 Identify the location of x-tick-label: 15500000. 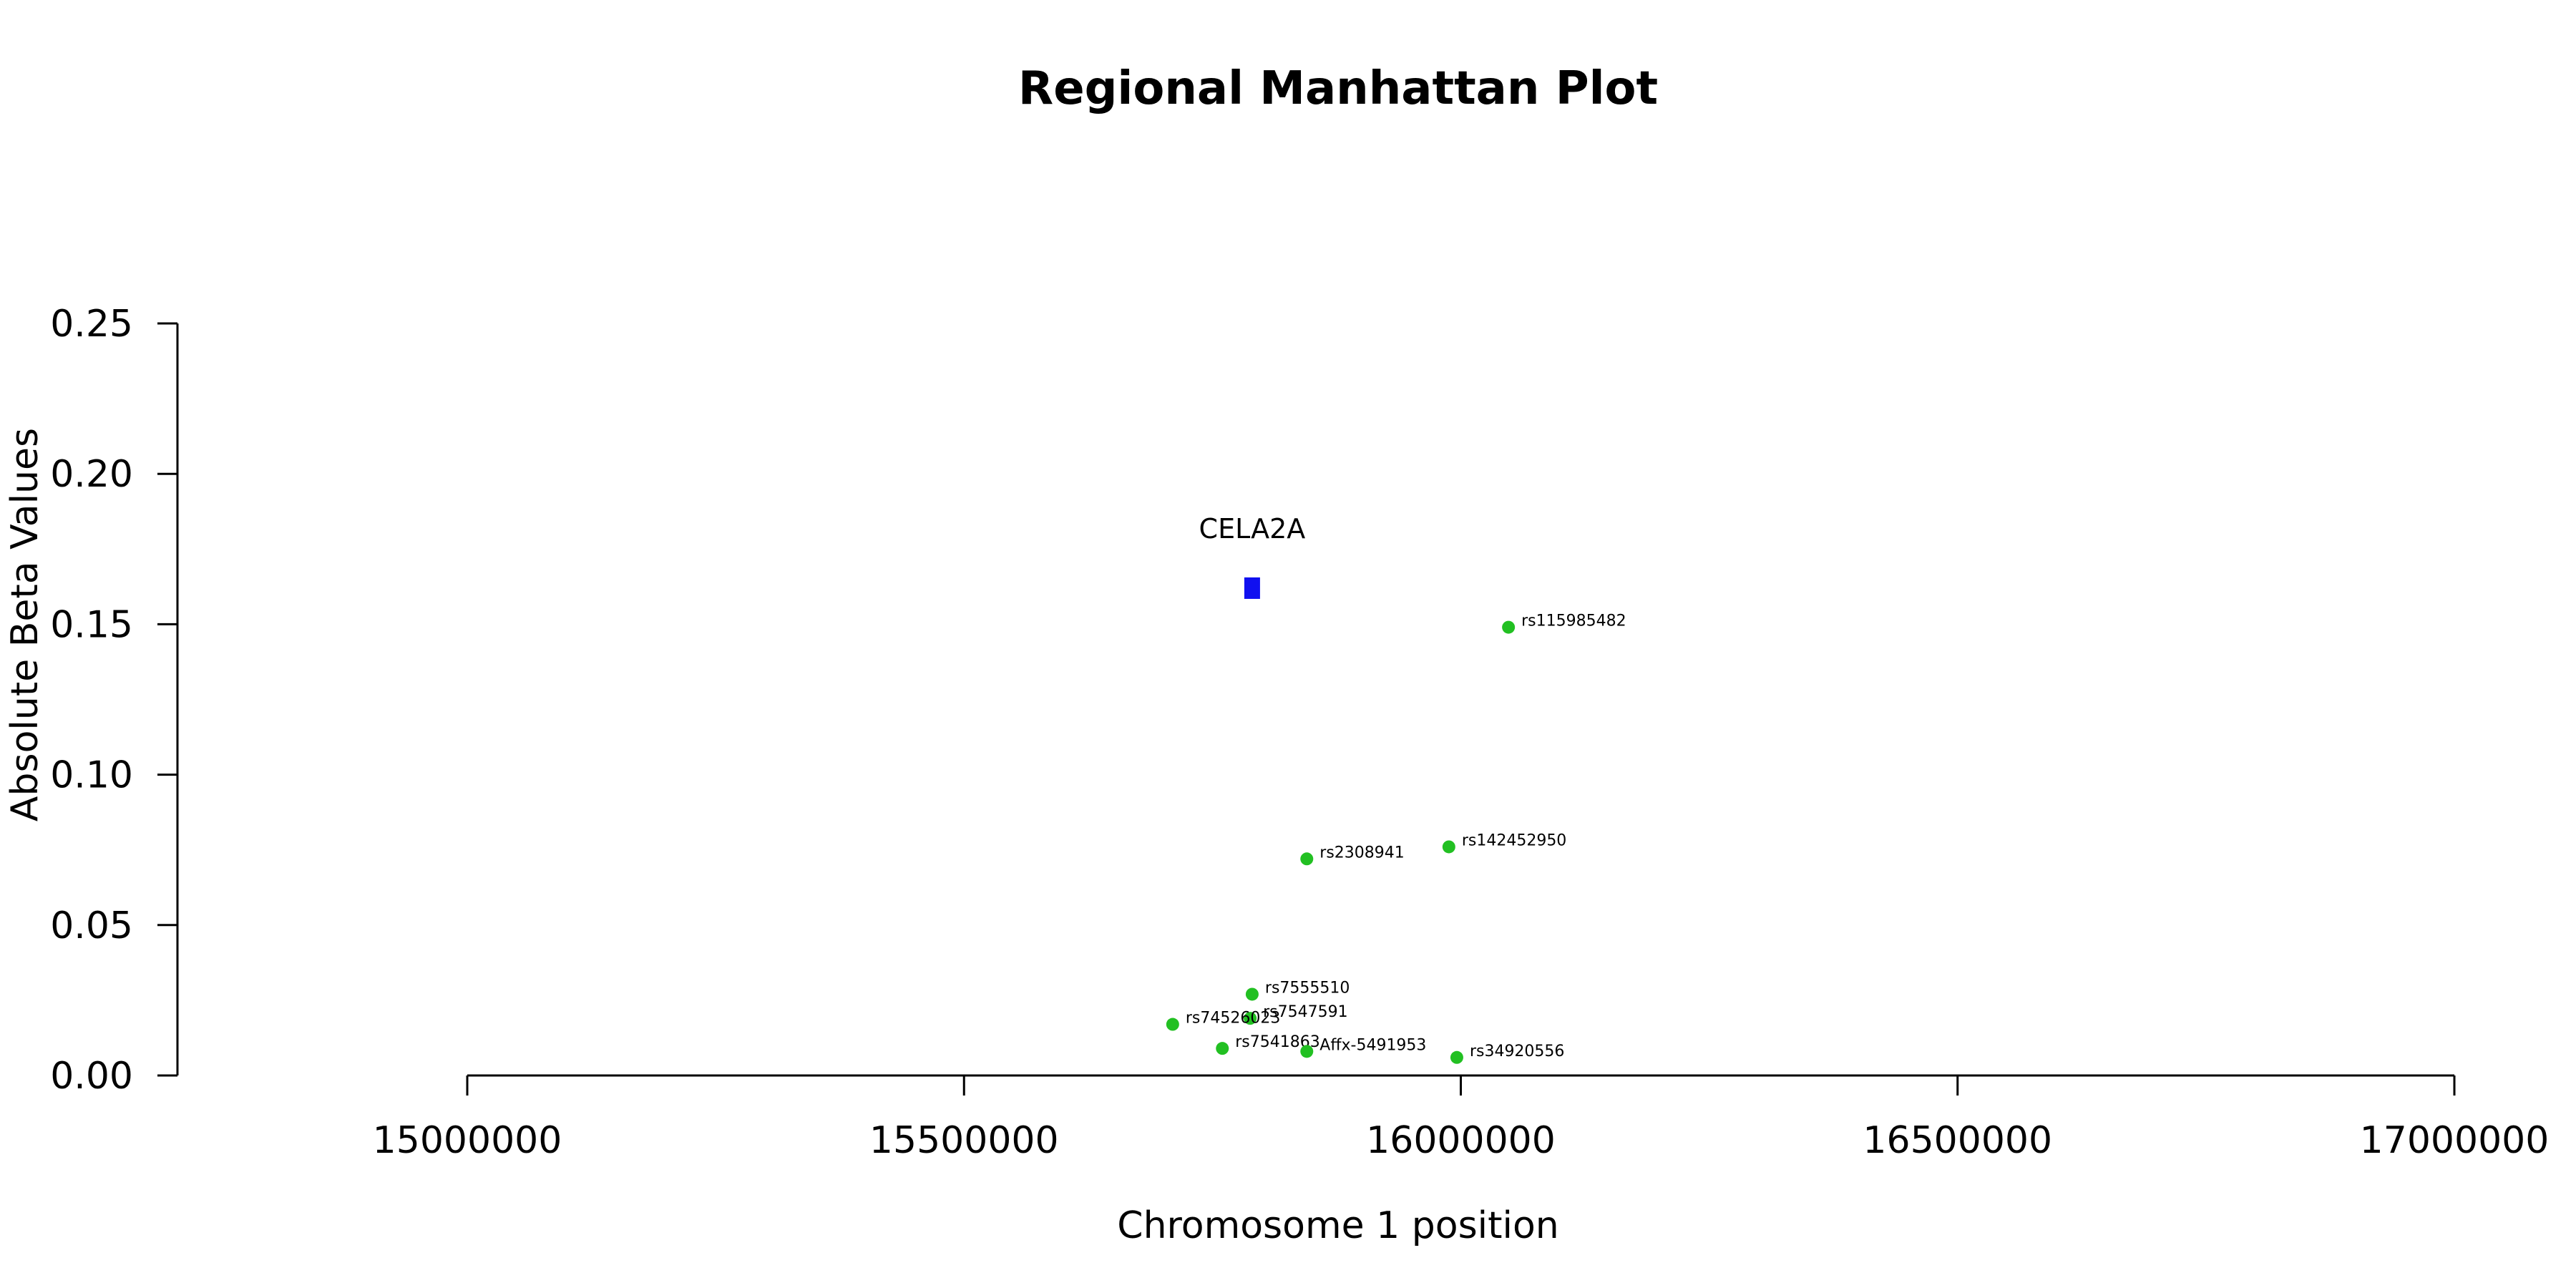
(964, 1140).